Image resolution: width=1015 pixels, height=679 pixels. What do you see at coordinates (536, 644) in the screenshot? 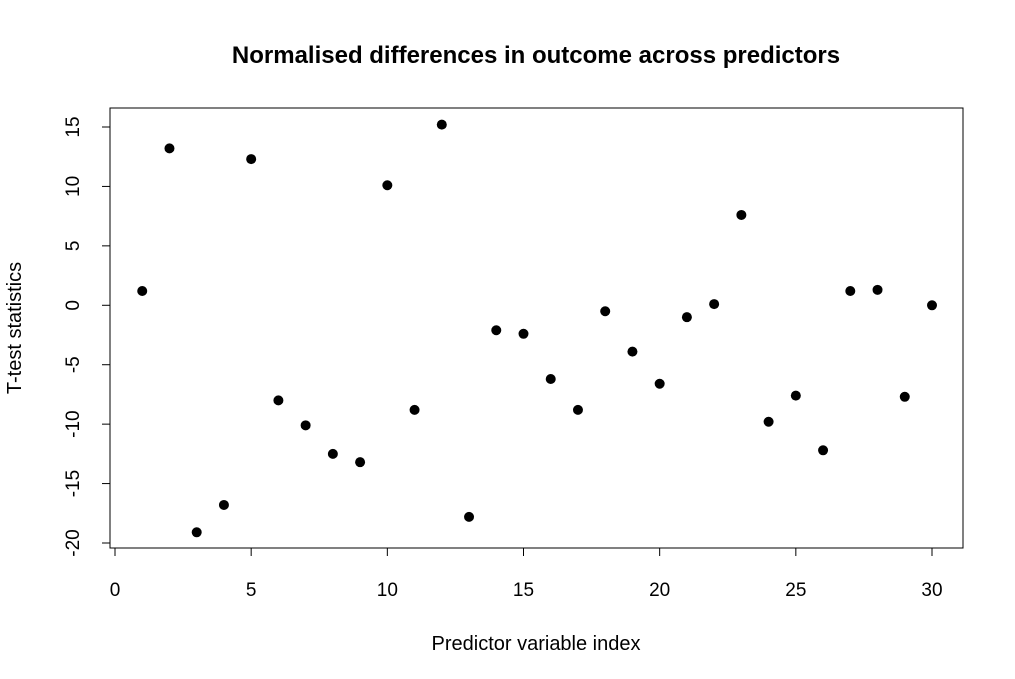
I see `x-axis-label: Predictor variable index` at bounding box center [536, 644].